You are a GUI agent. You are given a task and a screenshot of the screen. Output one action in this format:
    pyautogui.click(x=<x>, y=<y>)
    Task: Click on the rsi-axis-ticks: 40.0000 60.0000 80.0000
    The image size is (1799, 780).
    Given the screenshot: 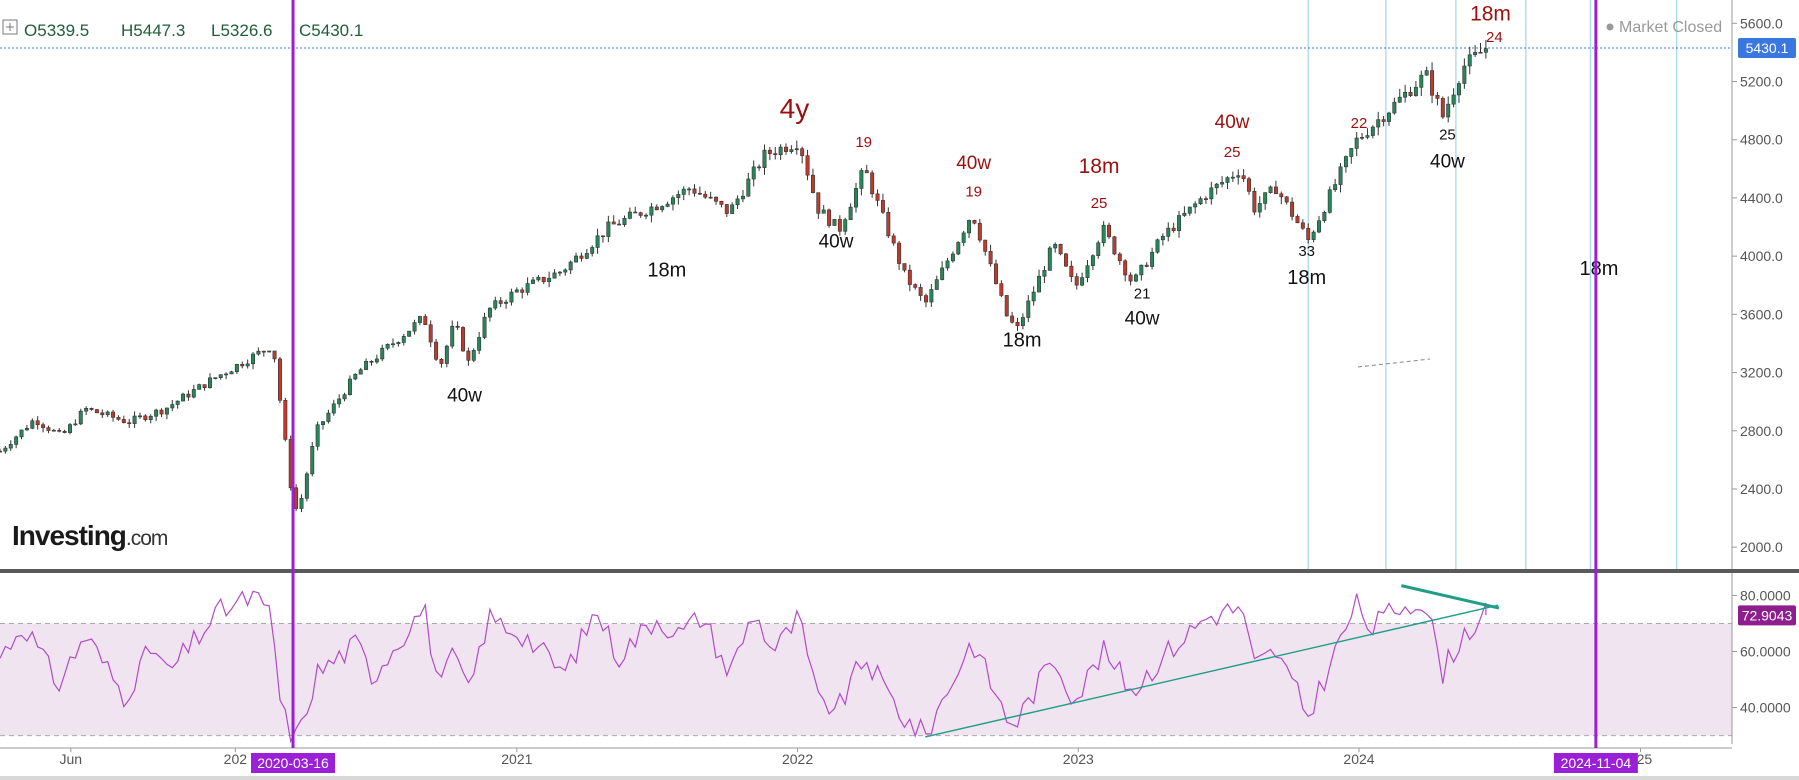 What is the action you would take?
    pyautogui.click(x=1761, y=651)
    